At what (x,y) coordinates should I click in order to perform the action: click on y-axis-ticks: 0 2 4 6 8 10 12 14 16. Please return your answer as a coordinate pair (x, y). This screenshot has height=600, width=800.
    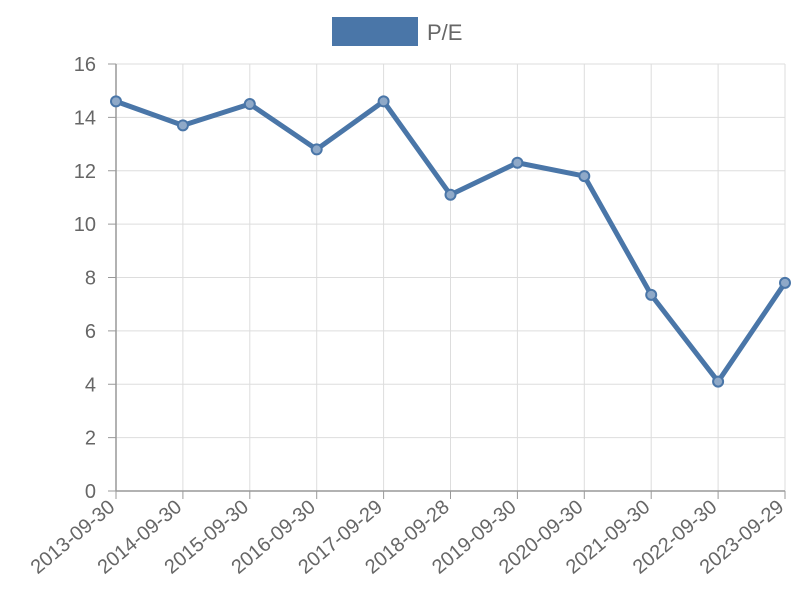
    Looking at the image, I should click on (95, 278).